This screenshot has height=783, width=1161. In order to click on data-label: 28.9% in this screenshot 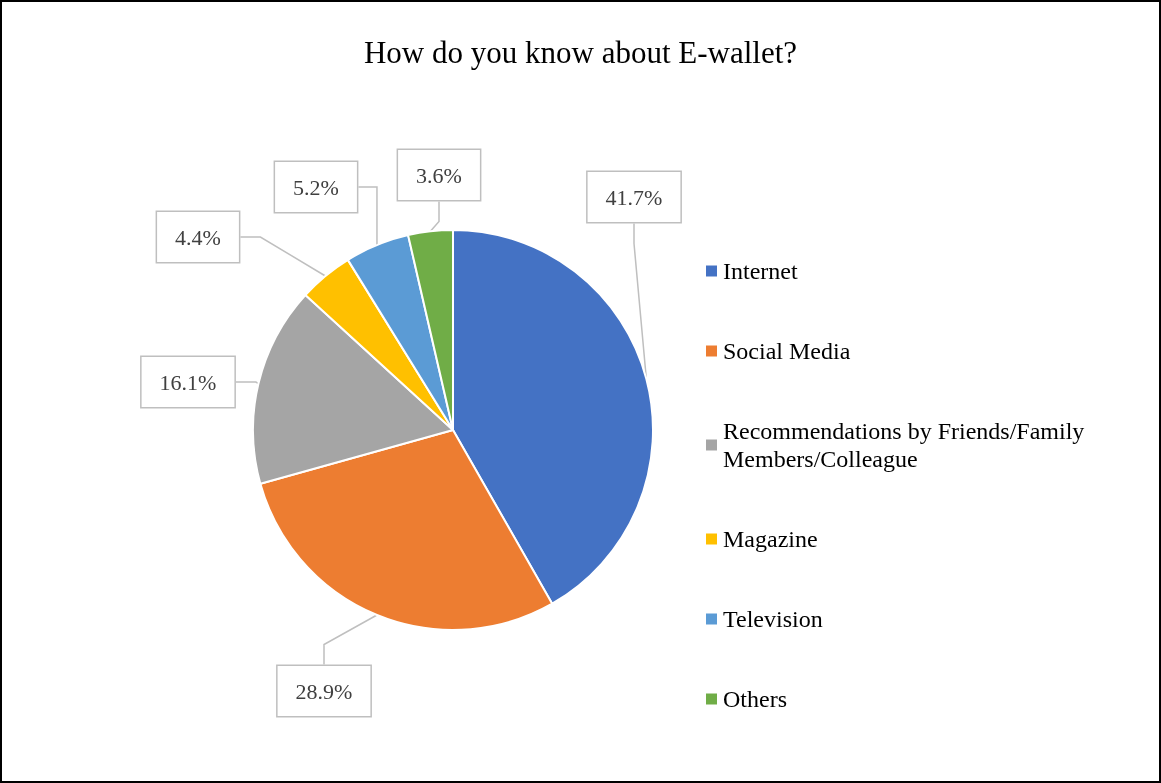, I will do `click(324, 691)`.